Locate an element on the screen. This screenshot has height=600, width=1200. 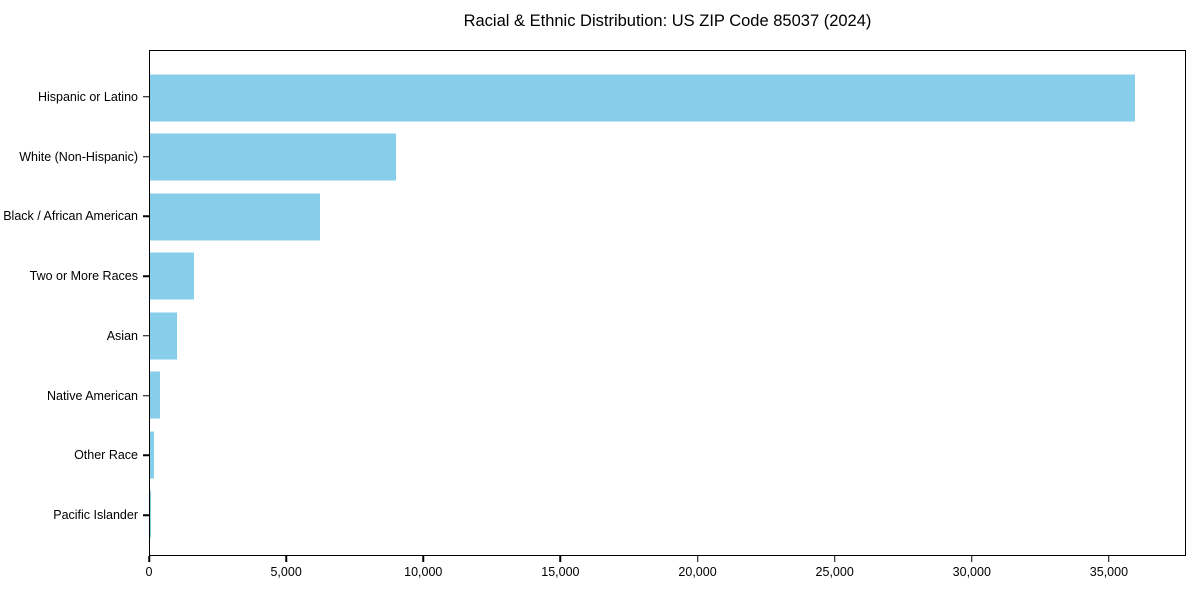
y-axis-row: Other Race is located at coordinates (74, 456).